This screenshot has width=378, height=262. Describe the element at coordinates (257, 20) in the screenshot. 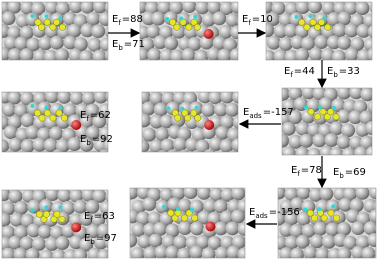

I see `energy-label: Ef=10` at that location.